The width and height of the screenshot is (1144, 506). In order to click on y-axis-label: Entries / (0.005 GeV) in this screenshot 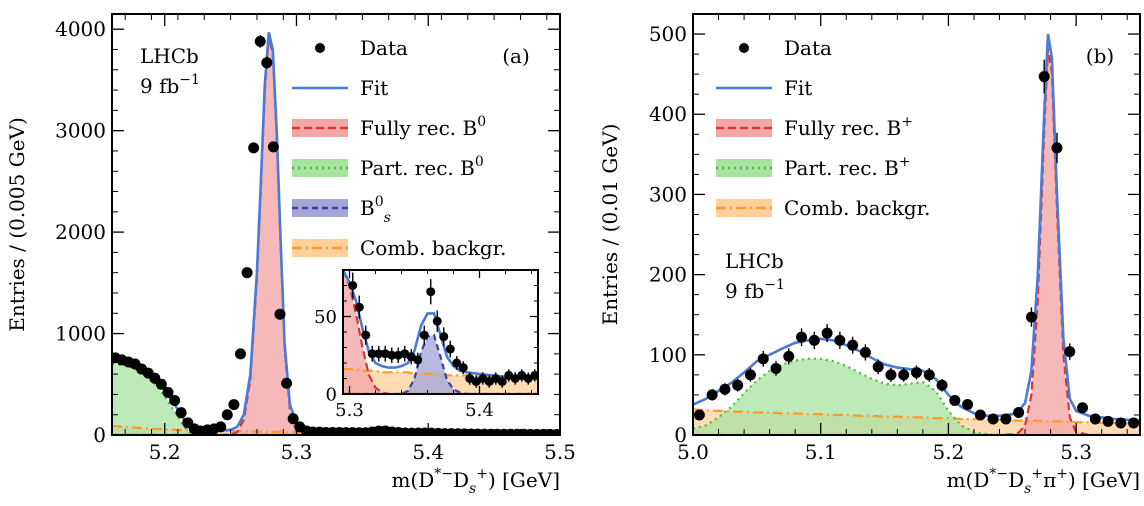, I will do `click(17, 224)`.